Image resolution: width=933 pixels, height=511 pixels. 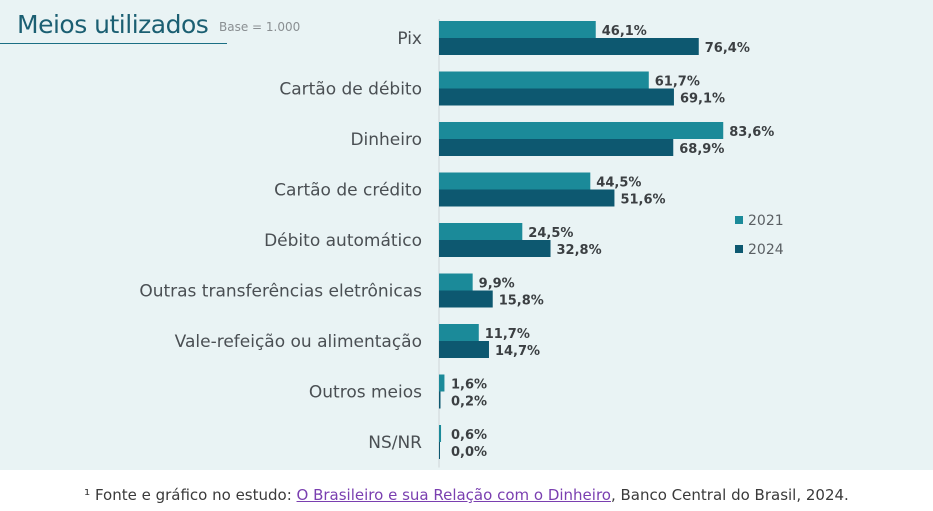 I want to click on bar-2024-cartao-de-credito, so click(x=527, y=198).